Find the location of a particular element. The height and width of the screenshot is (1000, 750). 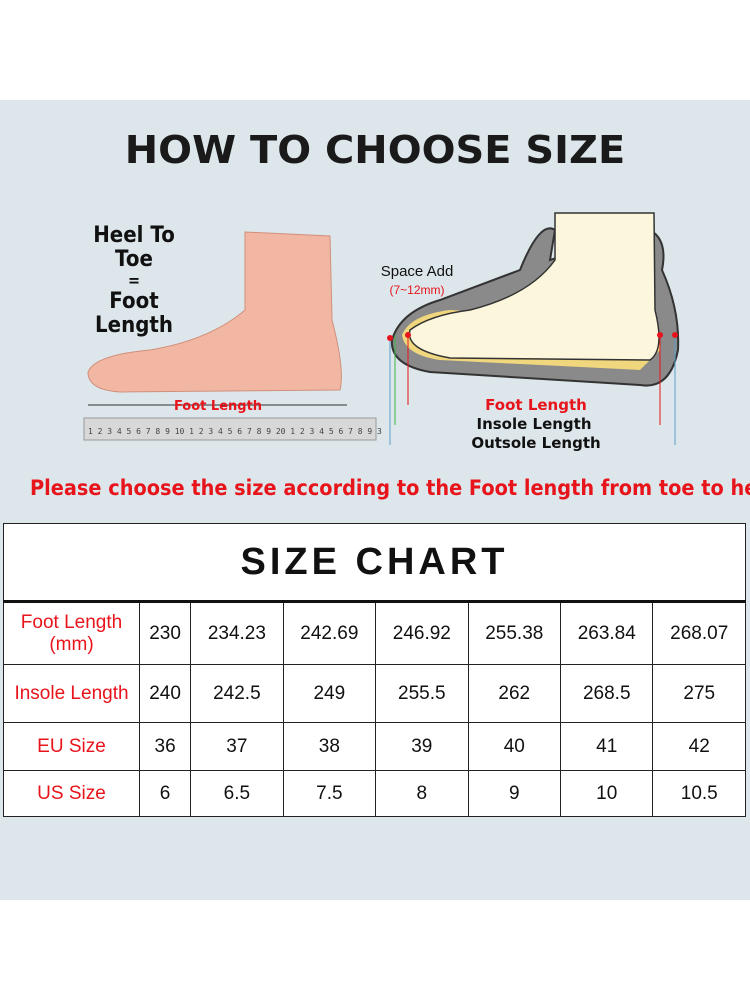

row-label: Foot Length (mm) is located at coordinates (71, 633).